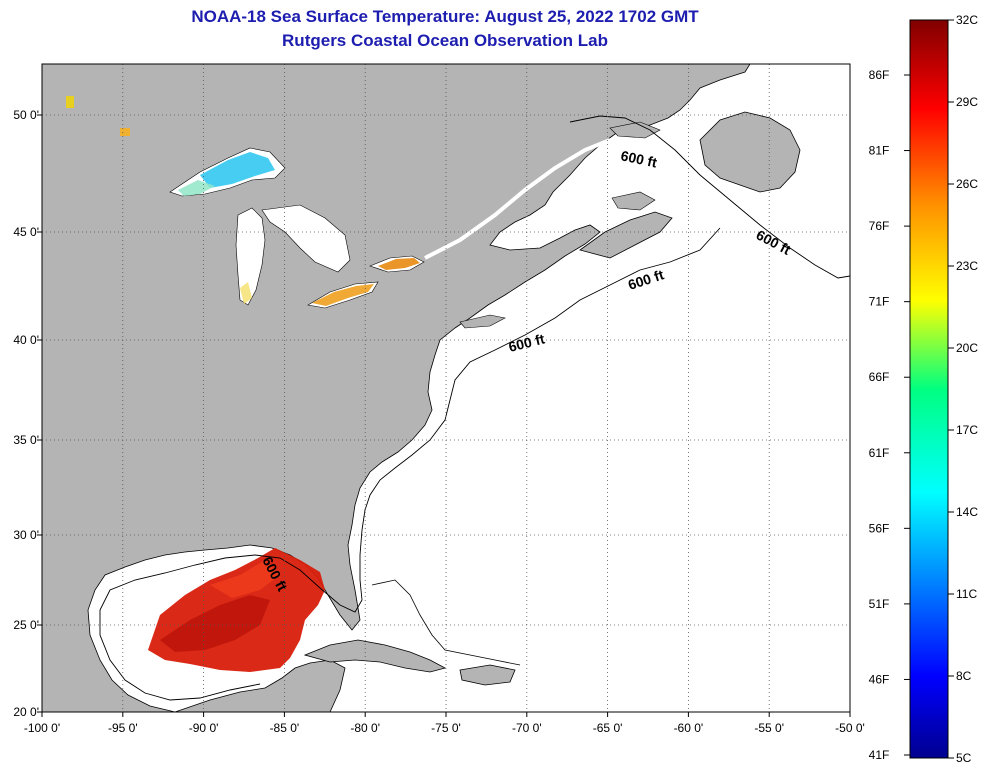 This screenshot has height=770, width=984. I want to click on latitude-label: 40 0', so click(26, 340).